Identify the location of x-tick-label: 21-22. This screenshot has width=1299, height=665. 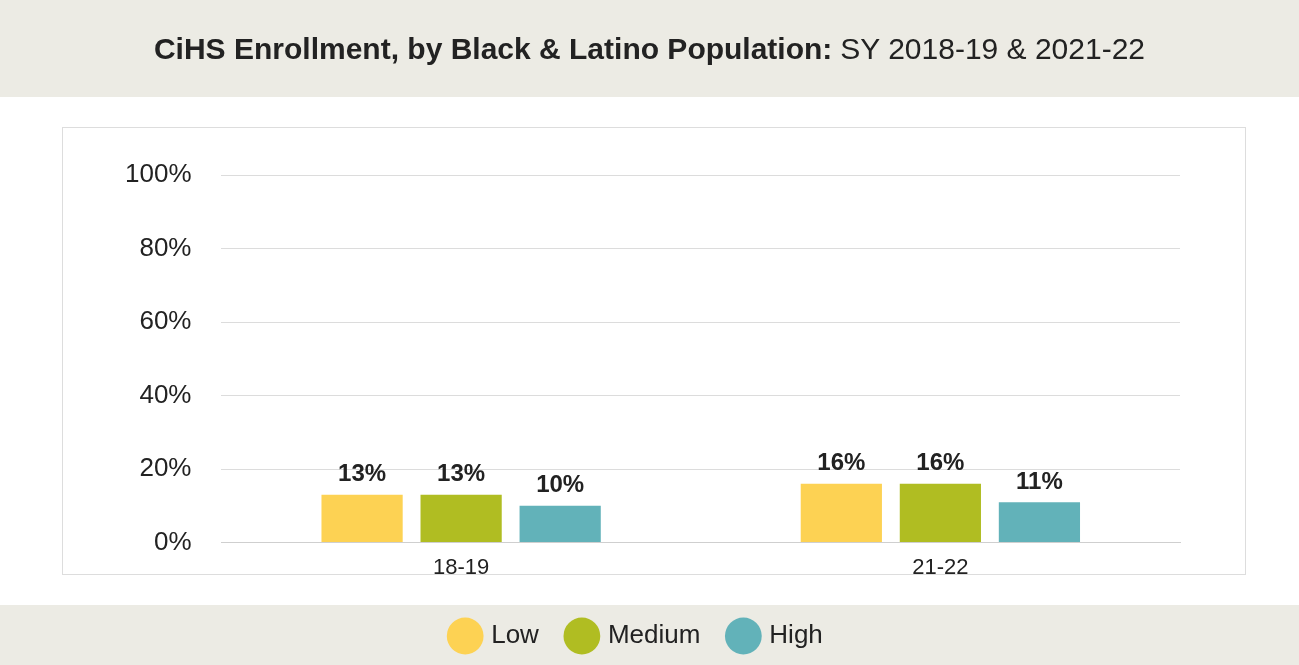
(940, 566).